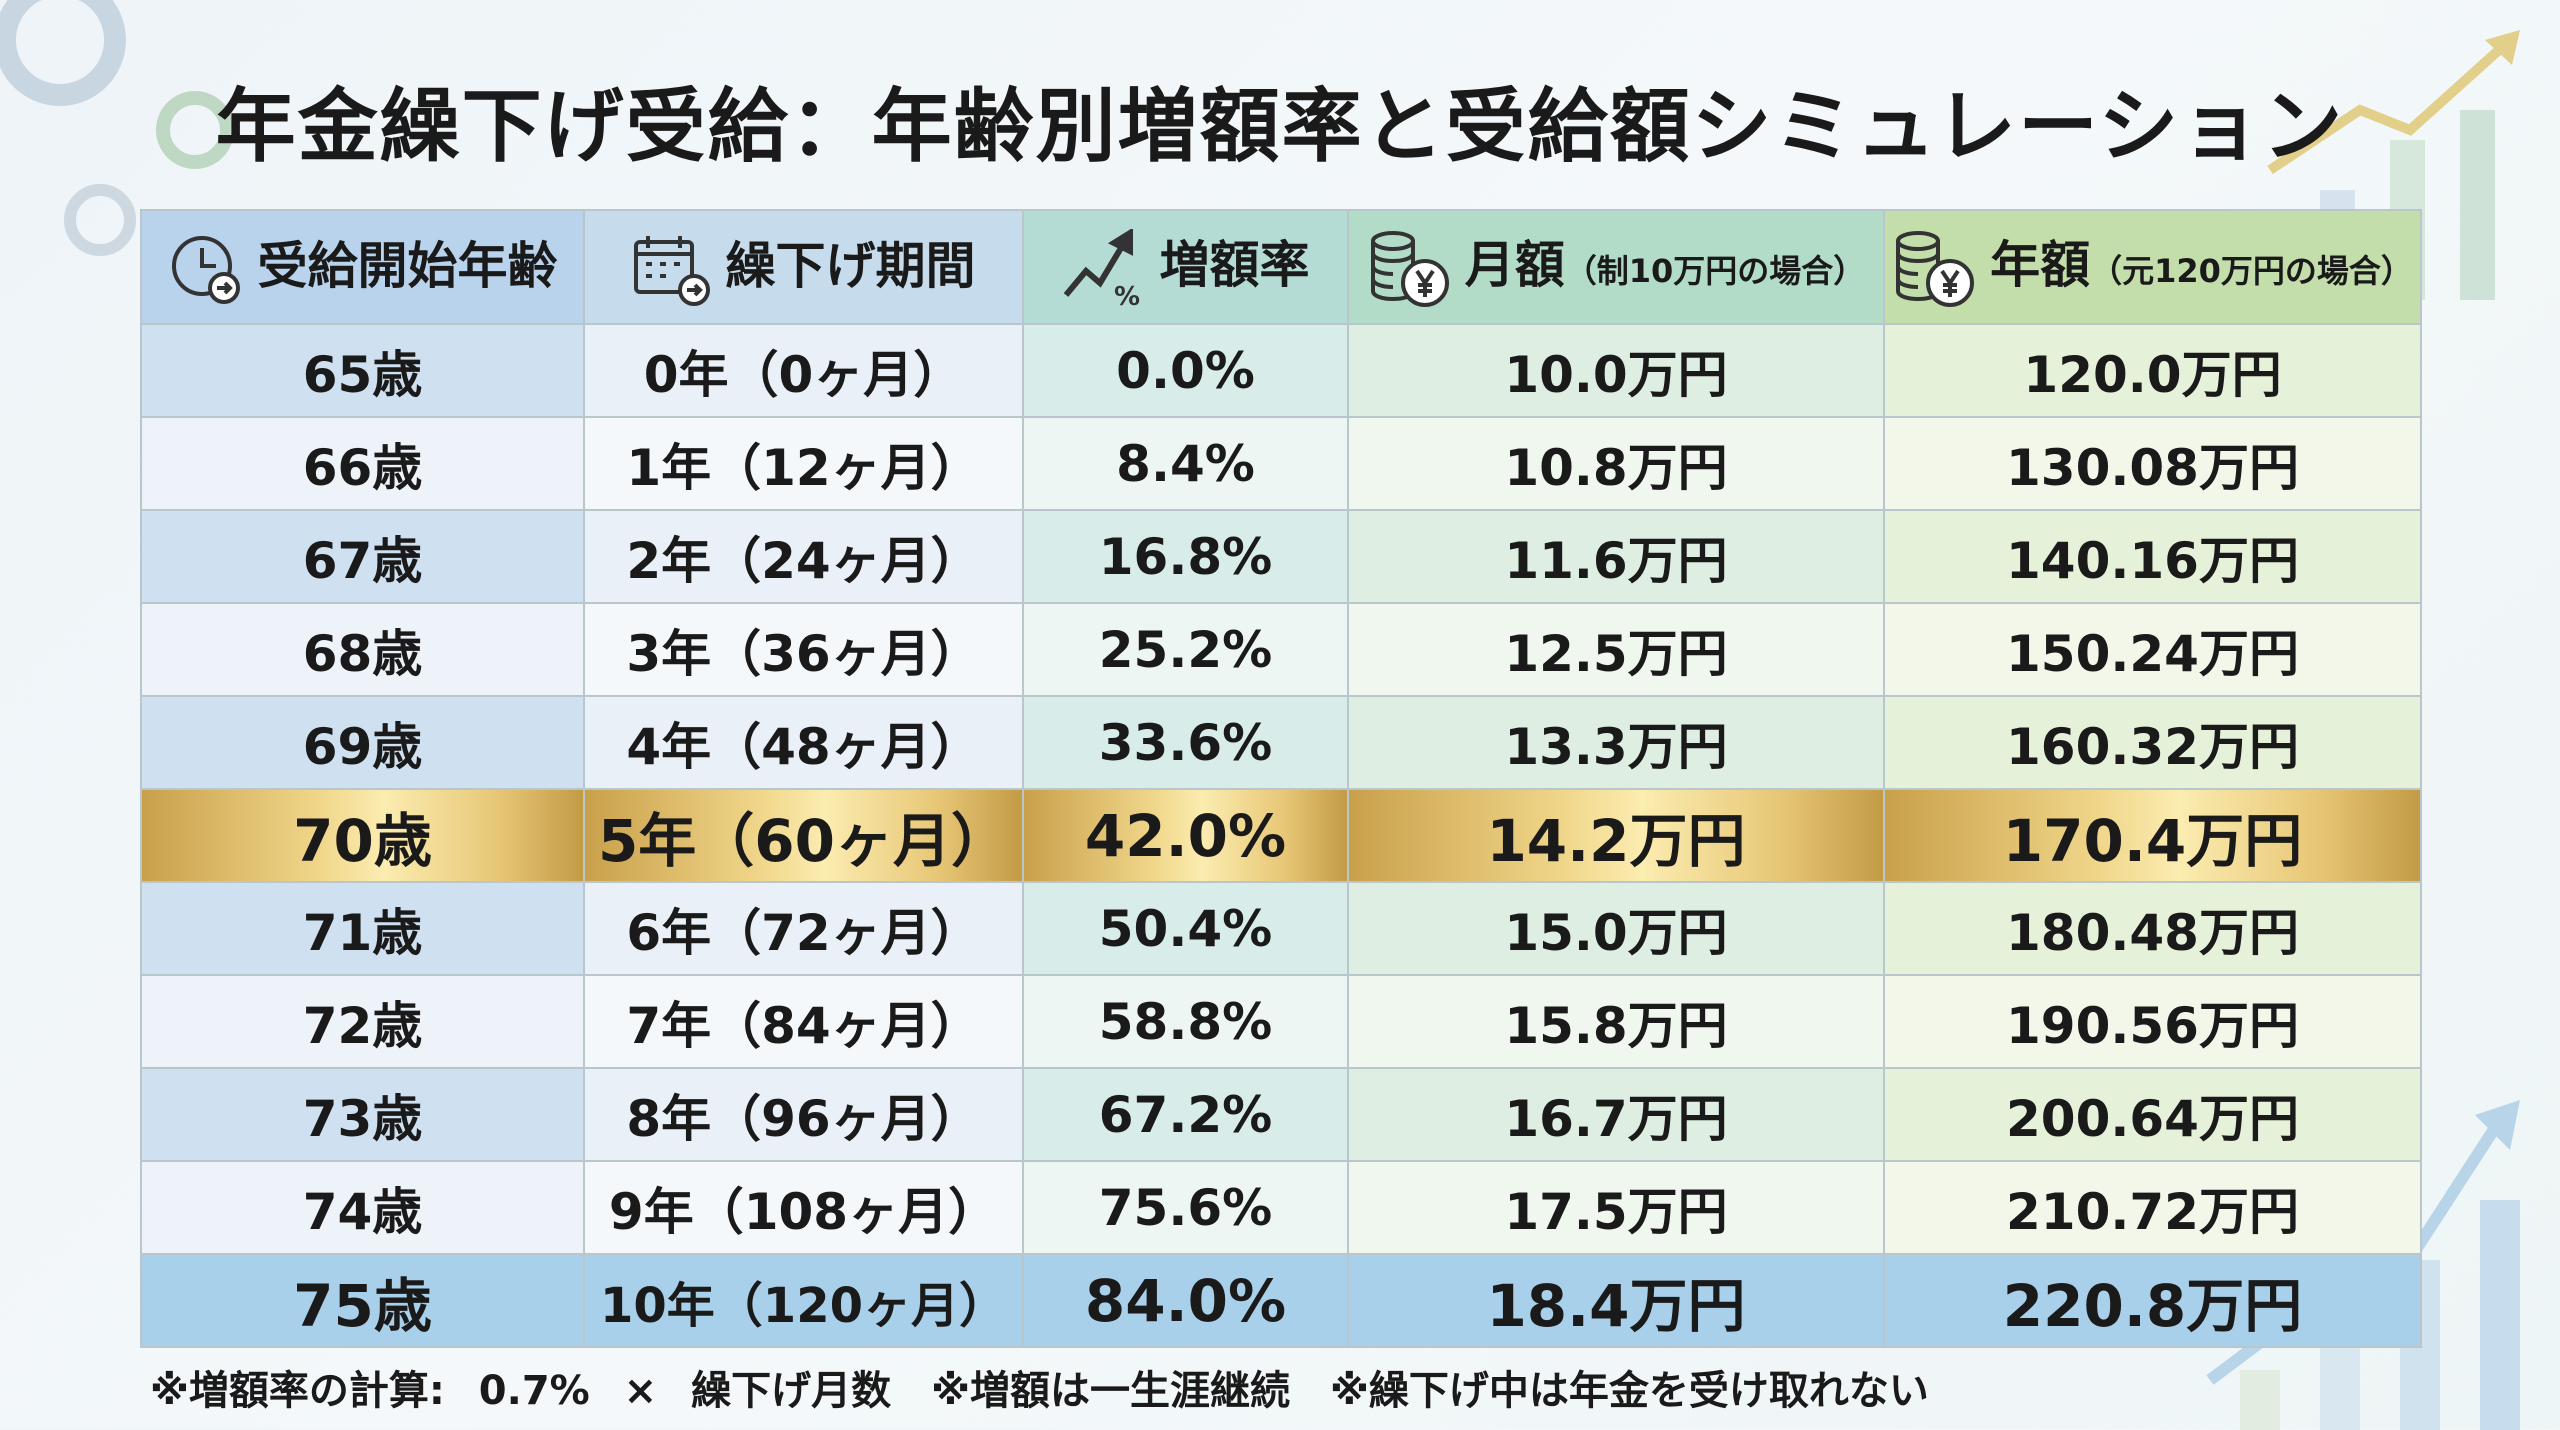 The image size is (2560, 1430). Describe the element at coordinates (803, 1207) in the screenshot. I see `cell-deferral-period: 9年（108ヶ月）` at that location.